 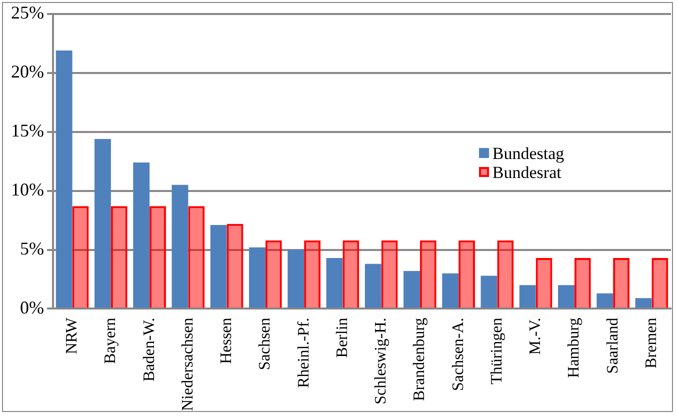 What do you see at coordinates (27, 130) in the screenshot?
I see `y-tick-label: 15%` at bounding box center [27, 130].